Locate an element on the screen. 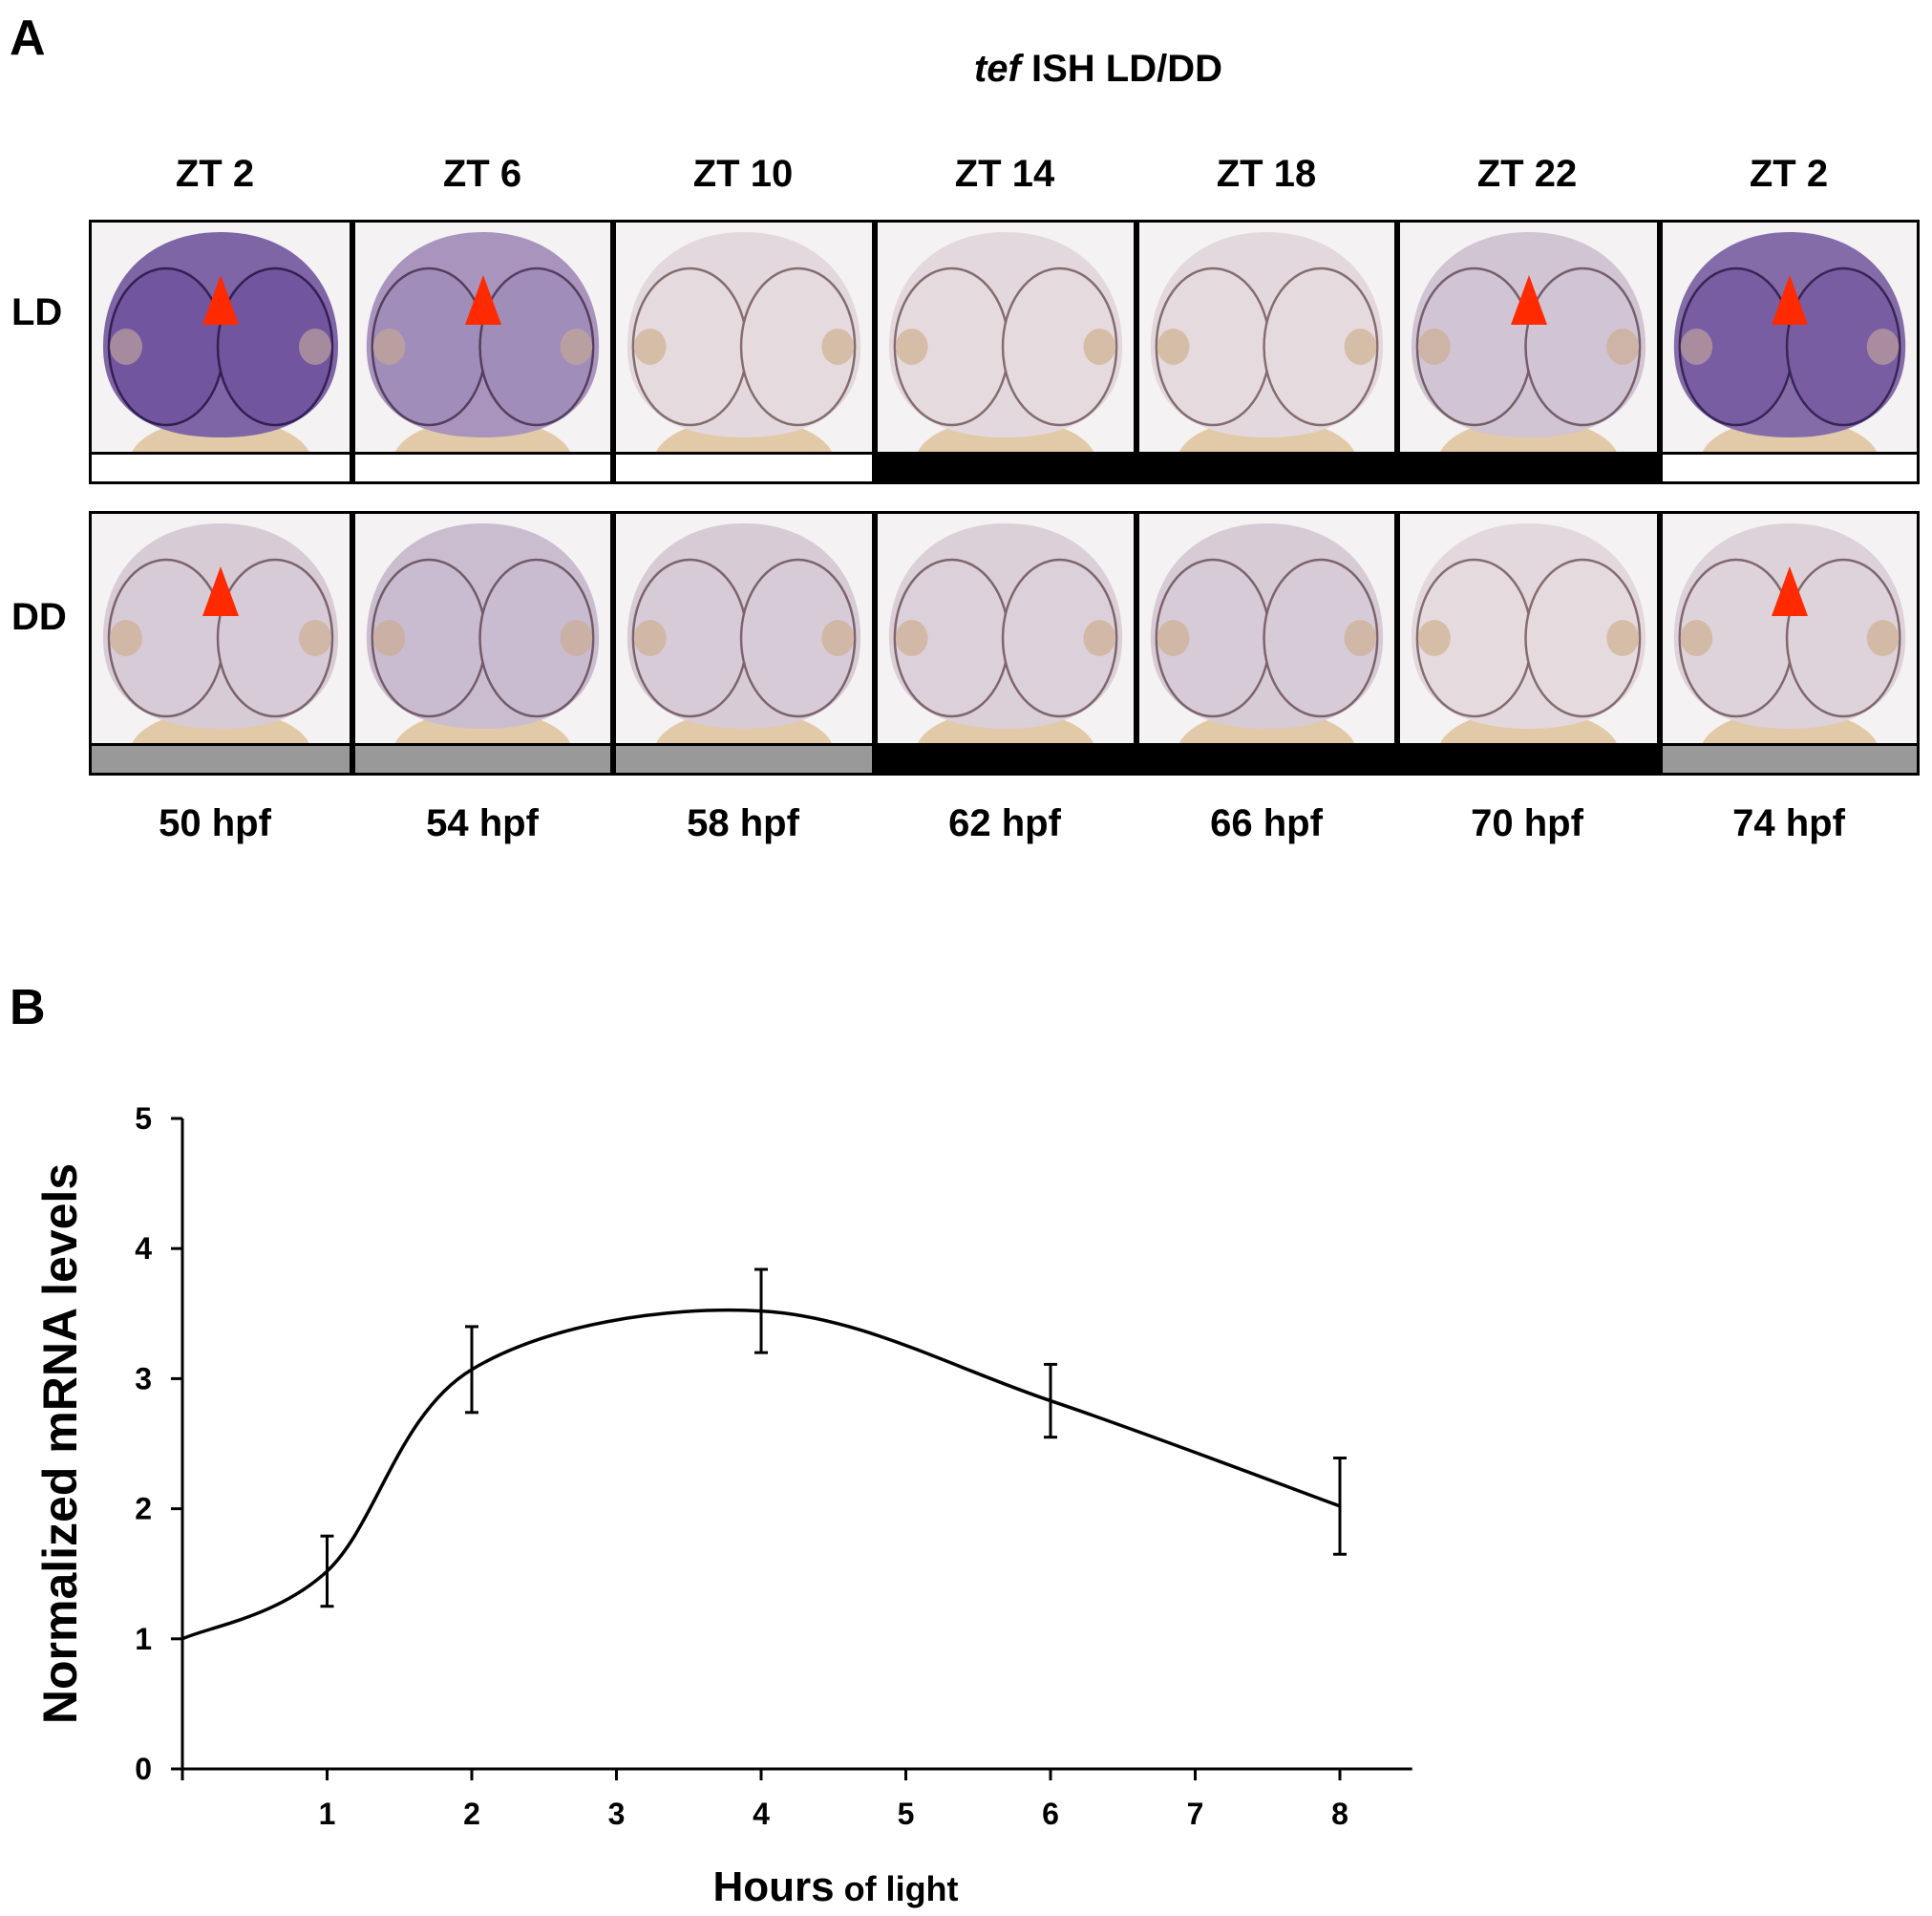 The width and height of the screenshot is (1932, 1916). x-tick-label: 2 is located at coordinates (471, 1814).